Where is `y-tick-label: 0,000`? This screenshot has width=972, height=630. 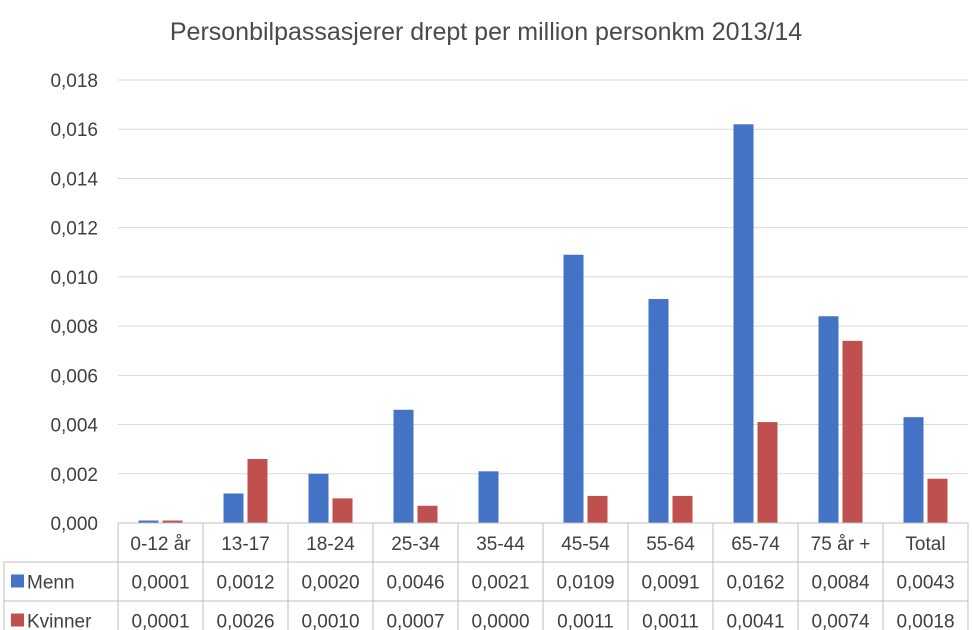
y-tick-label: 0,000 is located at coordinates (74, 524).